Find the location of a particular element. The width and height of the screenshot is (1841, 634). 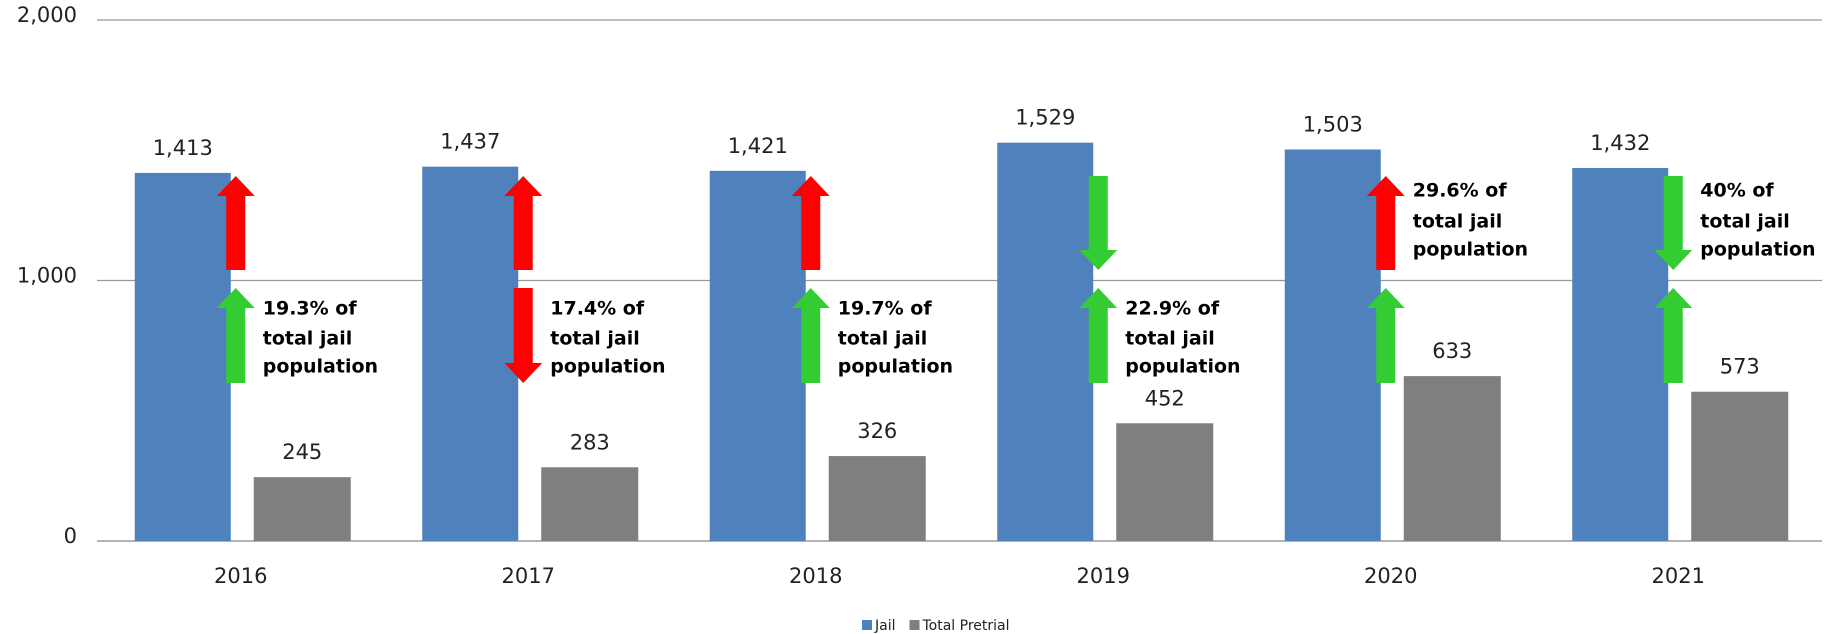

legend-label: Total Pretrial is located at coordinates (966, 626).